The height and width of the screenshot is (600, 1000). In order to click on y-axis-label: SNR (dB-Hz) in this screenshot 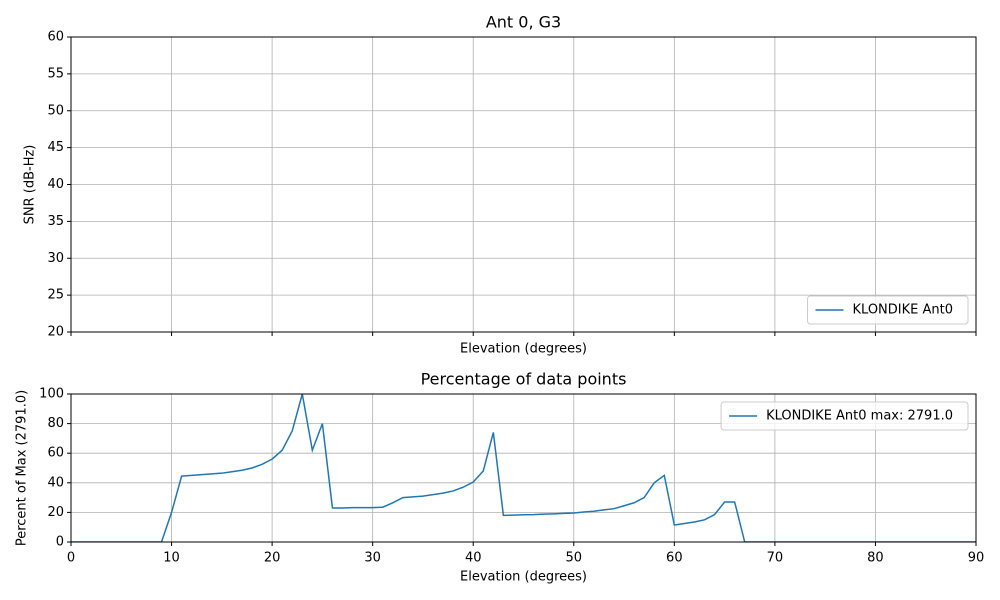, I will do `click(30, 185)`.